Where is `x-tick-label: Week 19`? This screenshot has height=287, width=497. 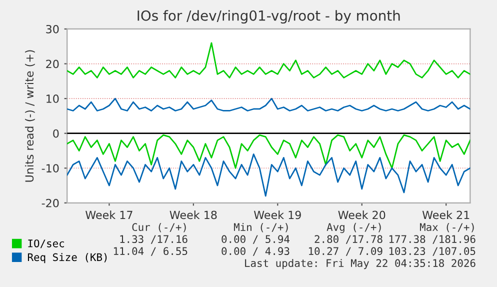
x-tick-label: Week 19 is located at coordinates (277, 215).